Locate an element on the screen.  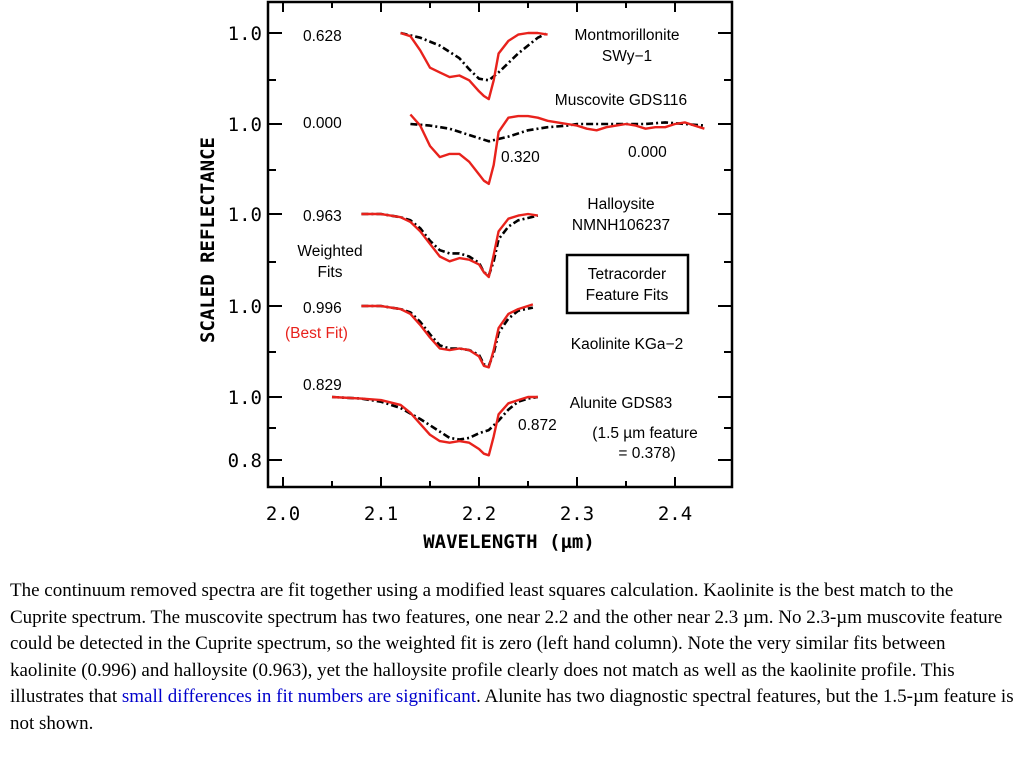
tetracorder-label-2: Feature Fits is located at coordinates (627, 295).